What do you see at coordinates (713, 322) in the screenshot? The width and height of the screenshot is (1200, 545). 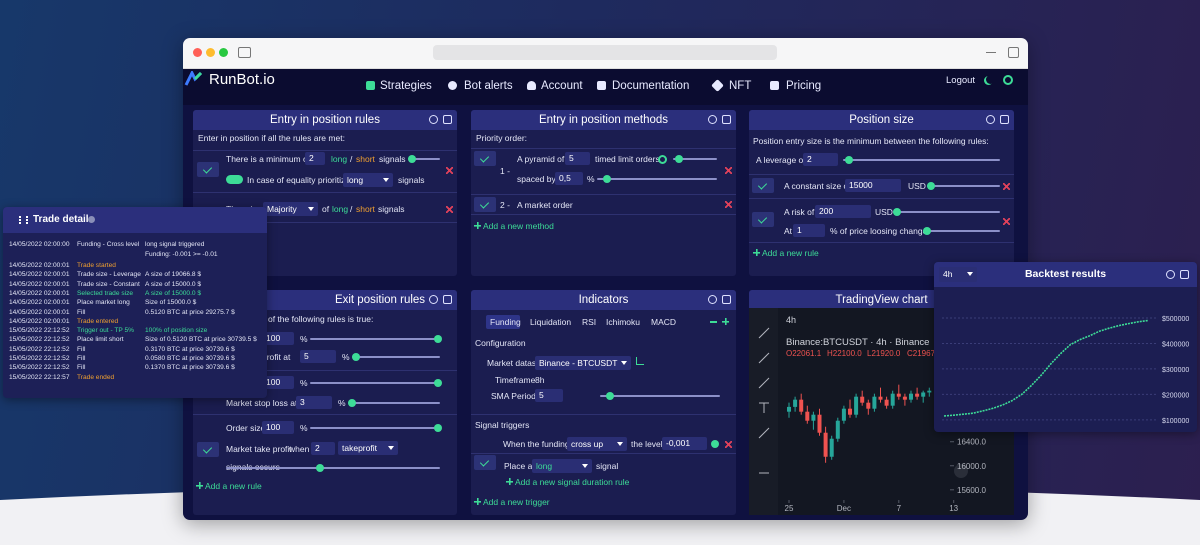 I see `remove-tab` at bounding box center [713, 322].